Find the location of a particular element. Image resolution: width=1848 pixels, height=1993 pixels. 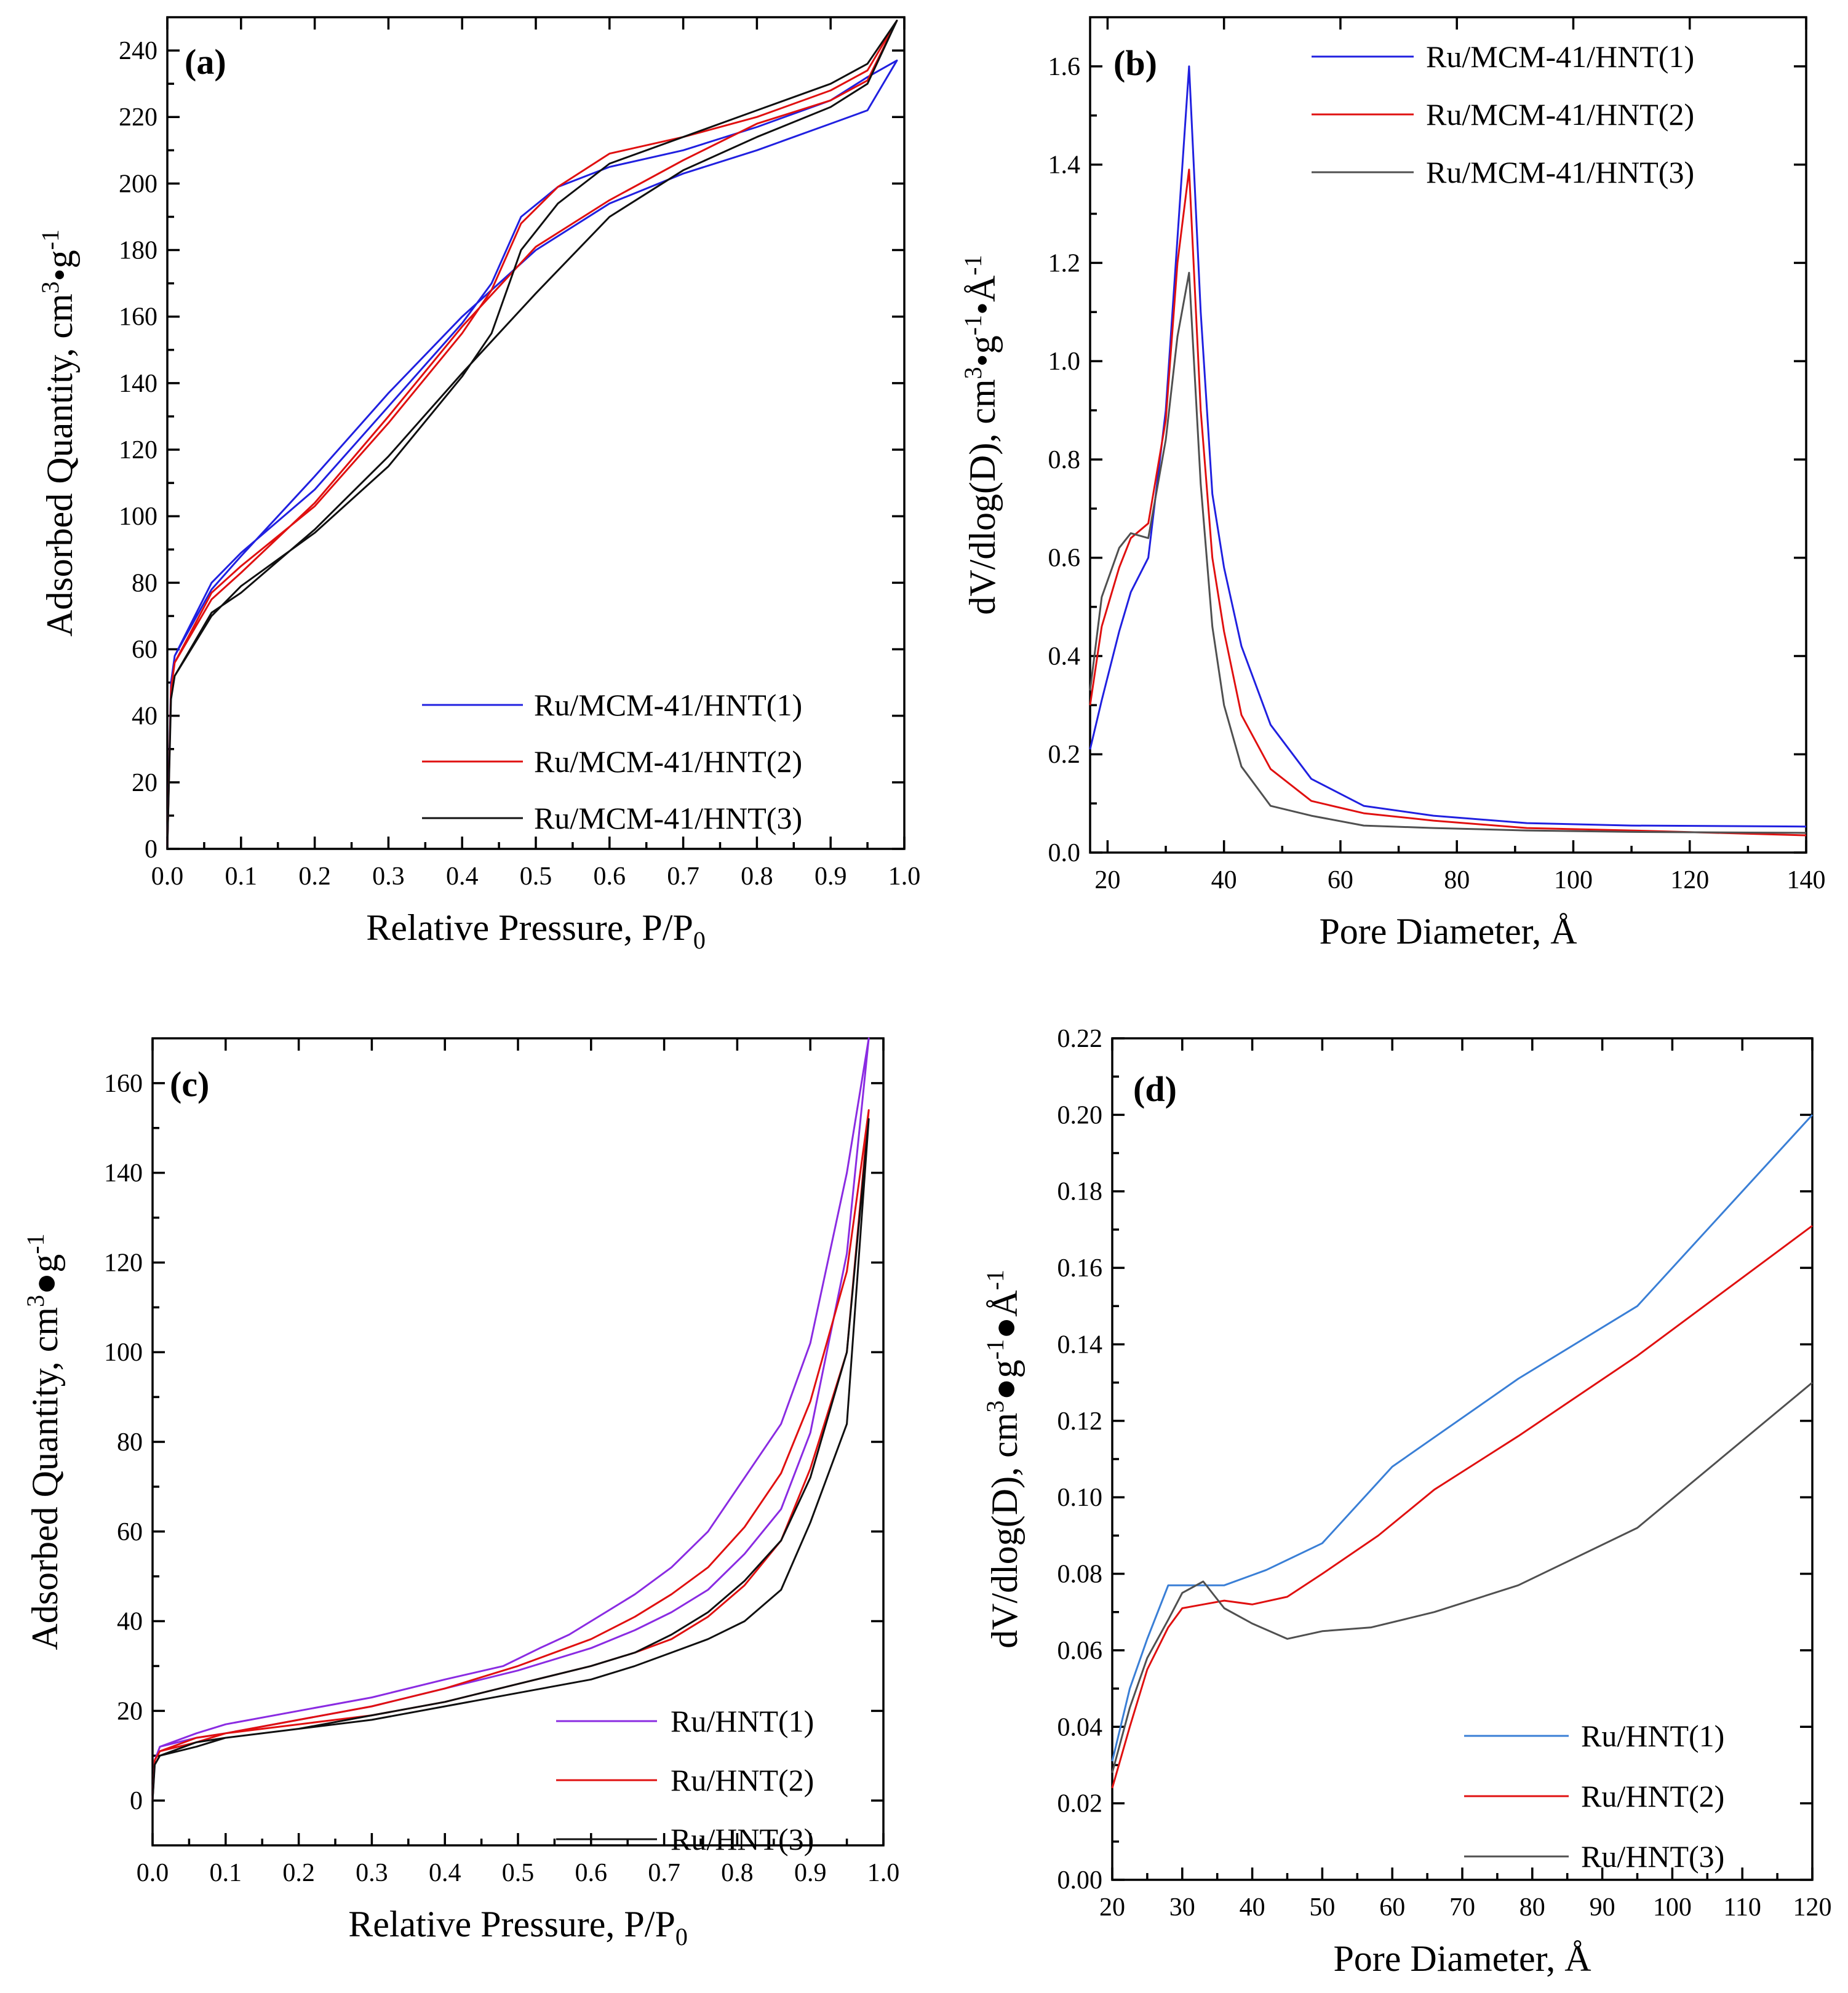

y-tick-label-d: 0.22 is located at coordinates (1080, 1039).